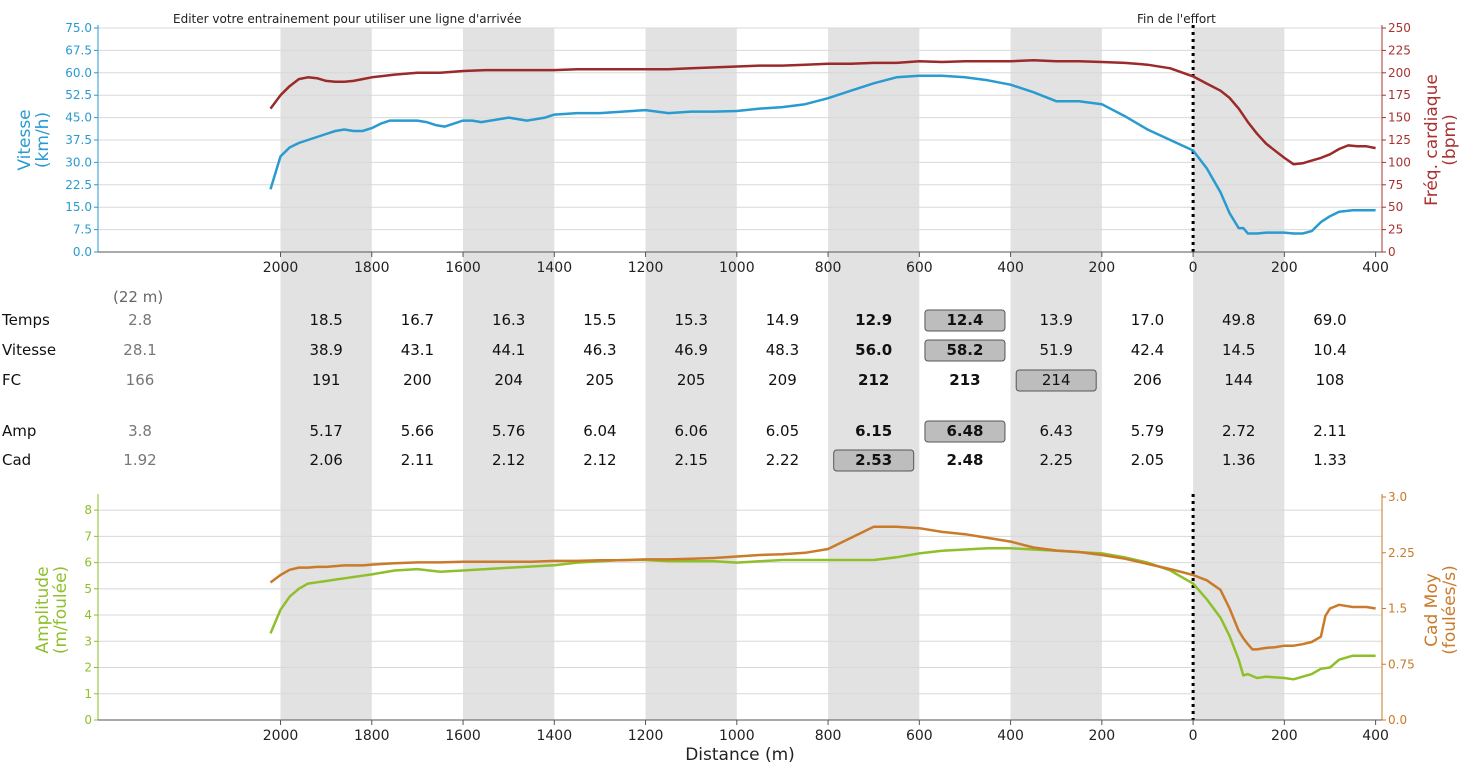 The width and height of the screenshot is (1467, 765). Describe the element at coordinates (281, 736) in the screenshot. I see `x-tick-label: 2000` at that location.